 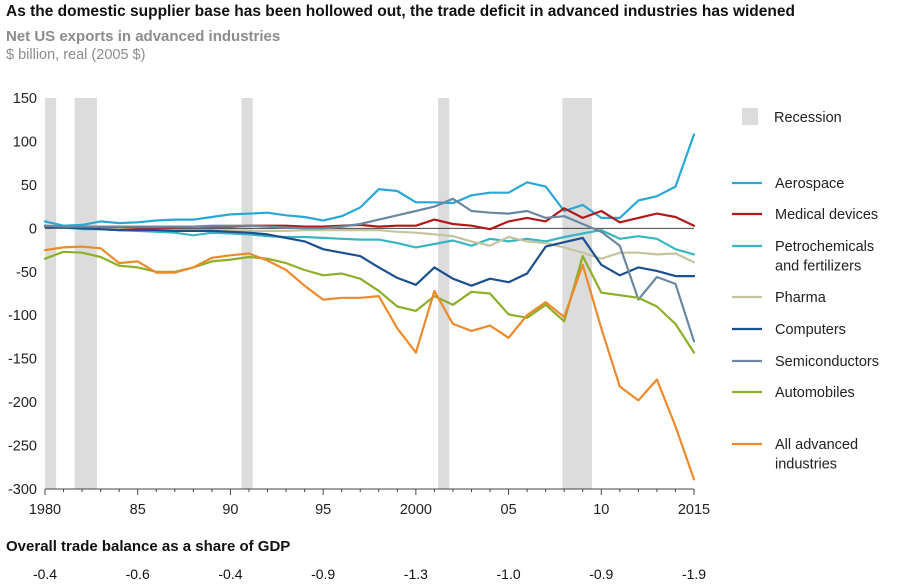 What do you see at coordinates (29, 186) in the screenshot?
I see `y-tick-label: 50` at bounding box center [29, 186].